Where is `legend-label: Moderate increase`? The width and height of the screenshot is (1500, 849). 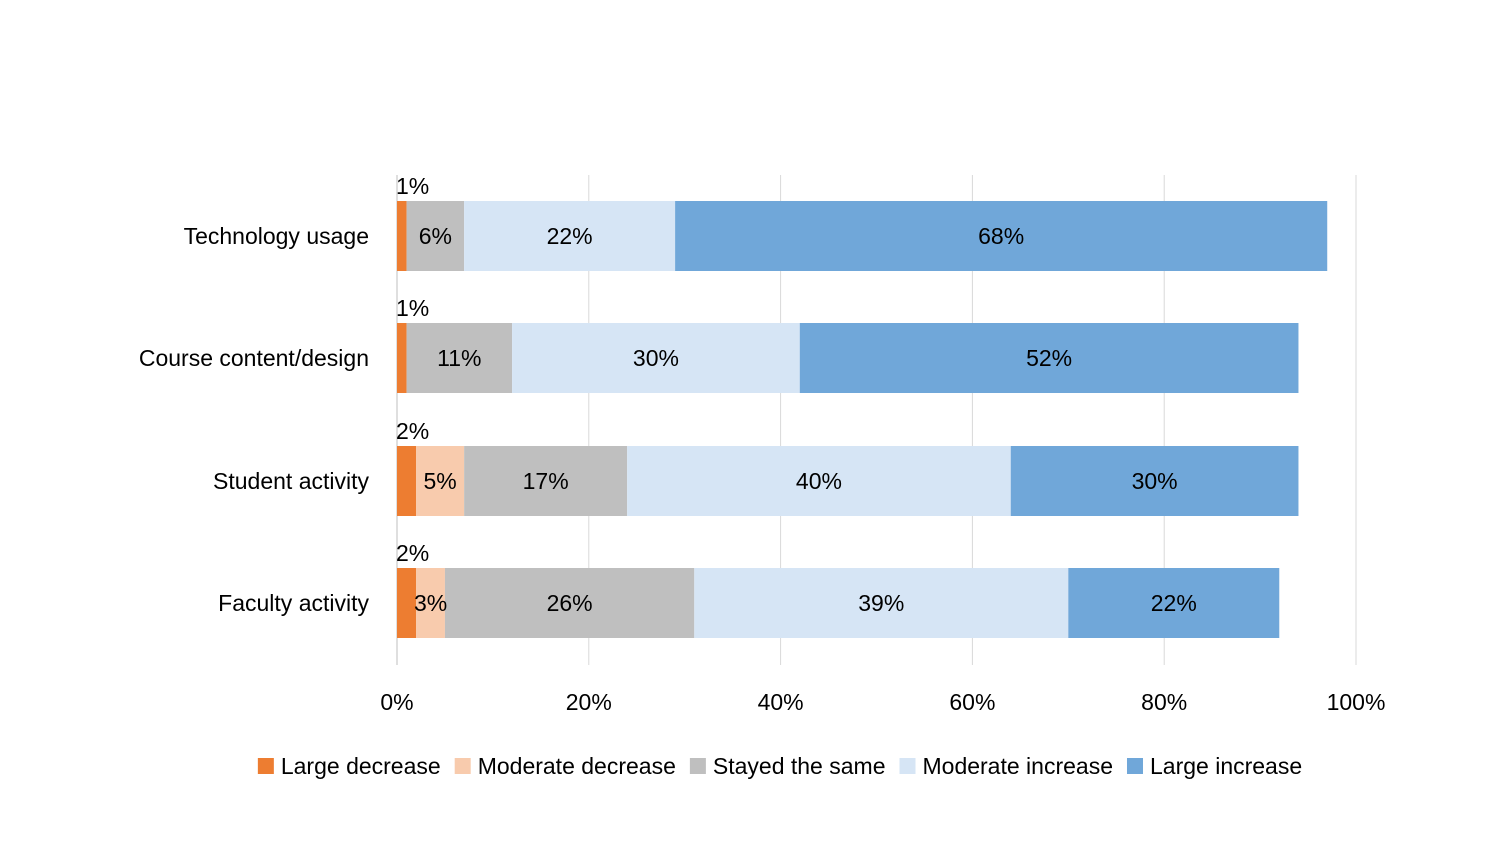 legend-label: Moderate increase is located at coordinates (1017, 766).